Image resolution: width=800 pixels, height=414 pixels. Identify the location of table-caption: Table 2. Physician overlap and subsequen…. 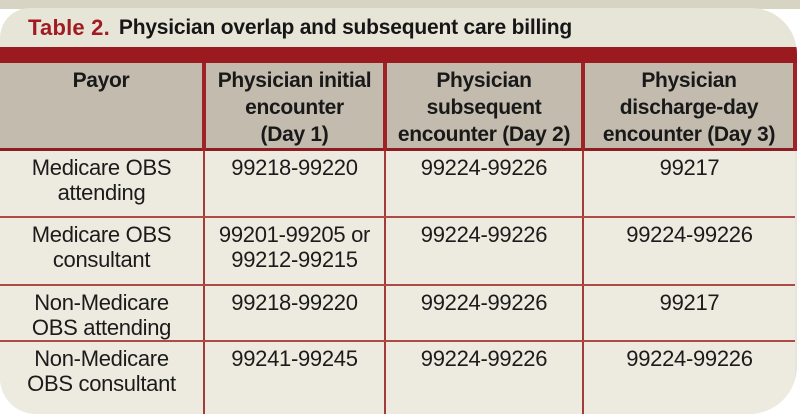
(398, 27).